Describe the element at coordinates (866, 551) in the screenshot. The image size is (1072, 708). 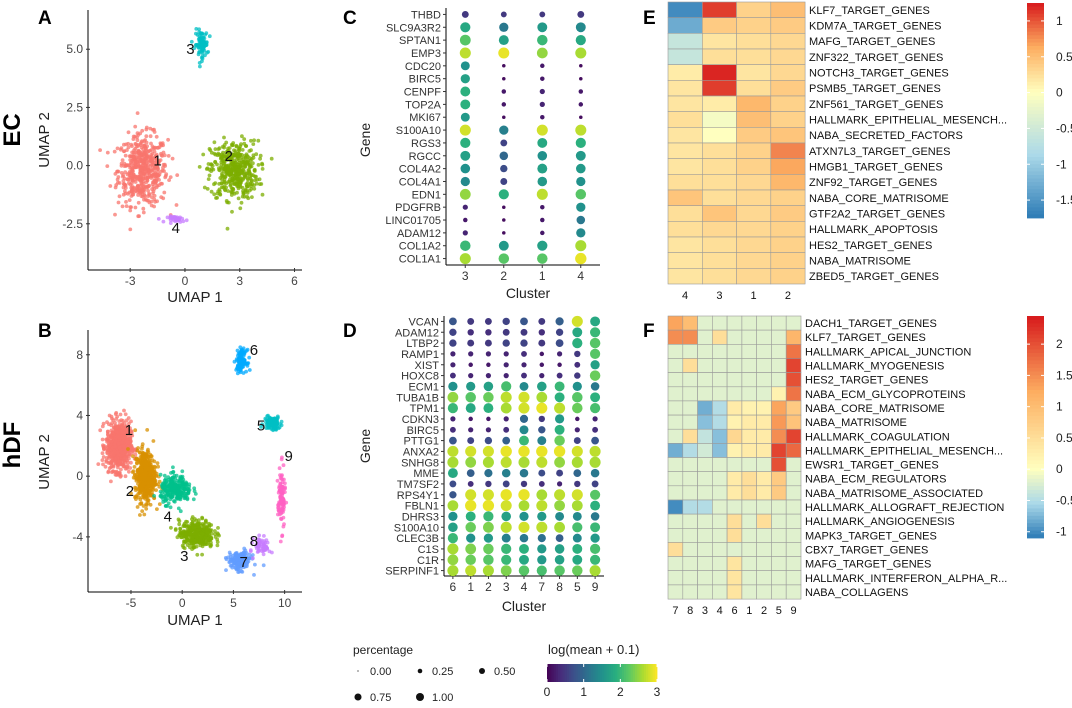
I see `heatmap-f-row-label: CBX7_TARGET_GENES` at that location.